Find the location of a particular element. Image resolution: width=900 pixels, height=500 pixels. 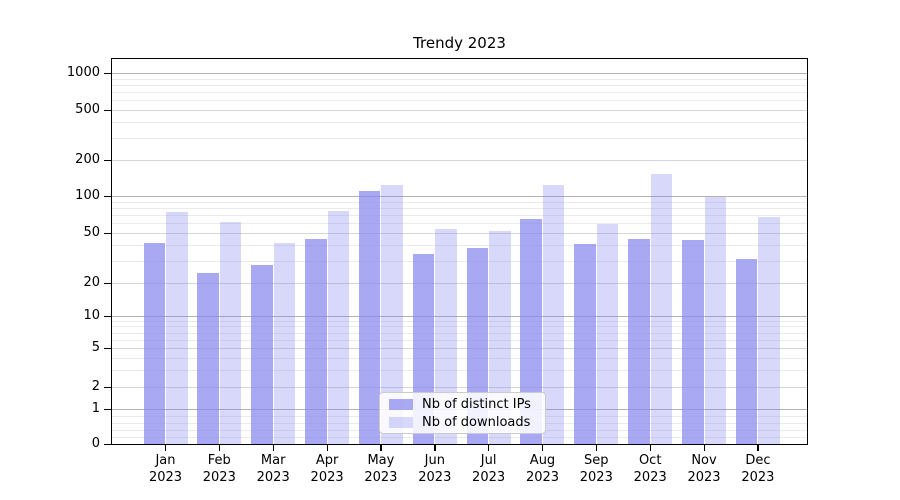

x-tick-label: Feb 2023 is located at coordinates (219, 469).